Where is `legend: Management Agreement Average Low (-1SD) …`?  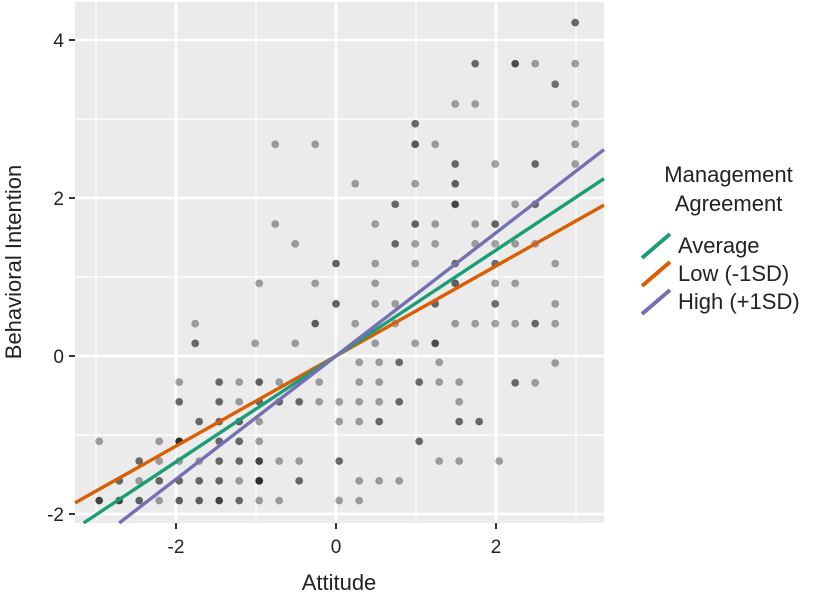 legend: Management Agreement Average Low (-1SD) … is located at coordinates (733, 238).